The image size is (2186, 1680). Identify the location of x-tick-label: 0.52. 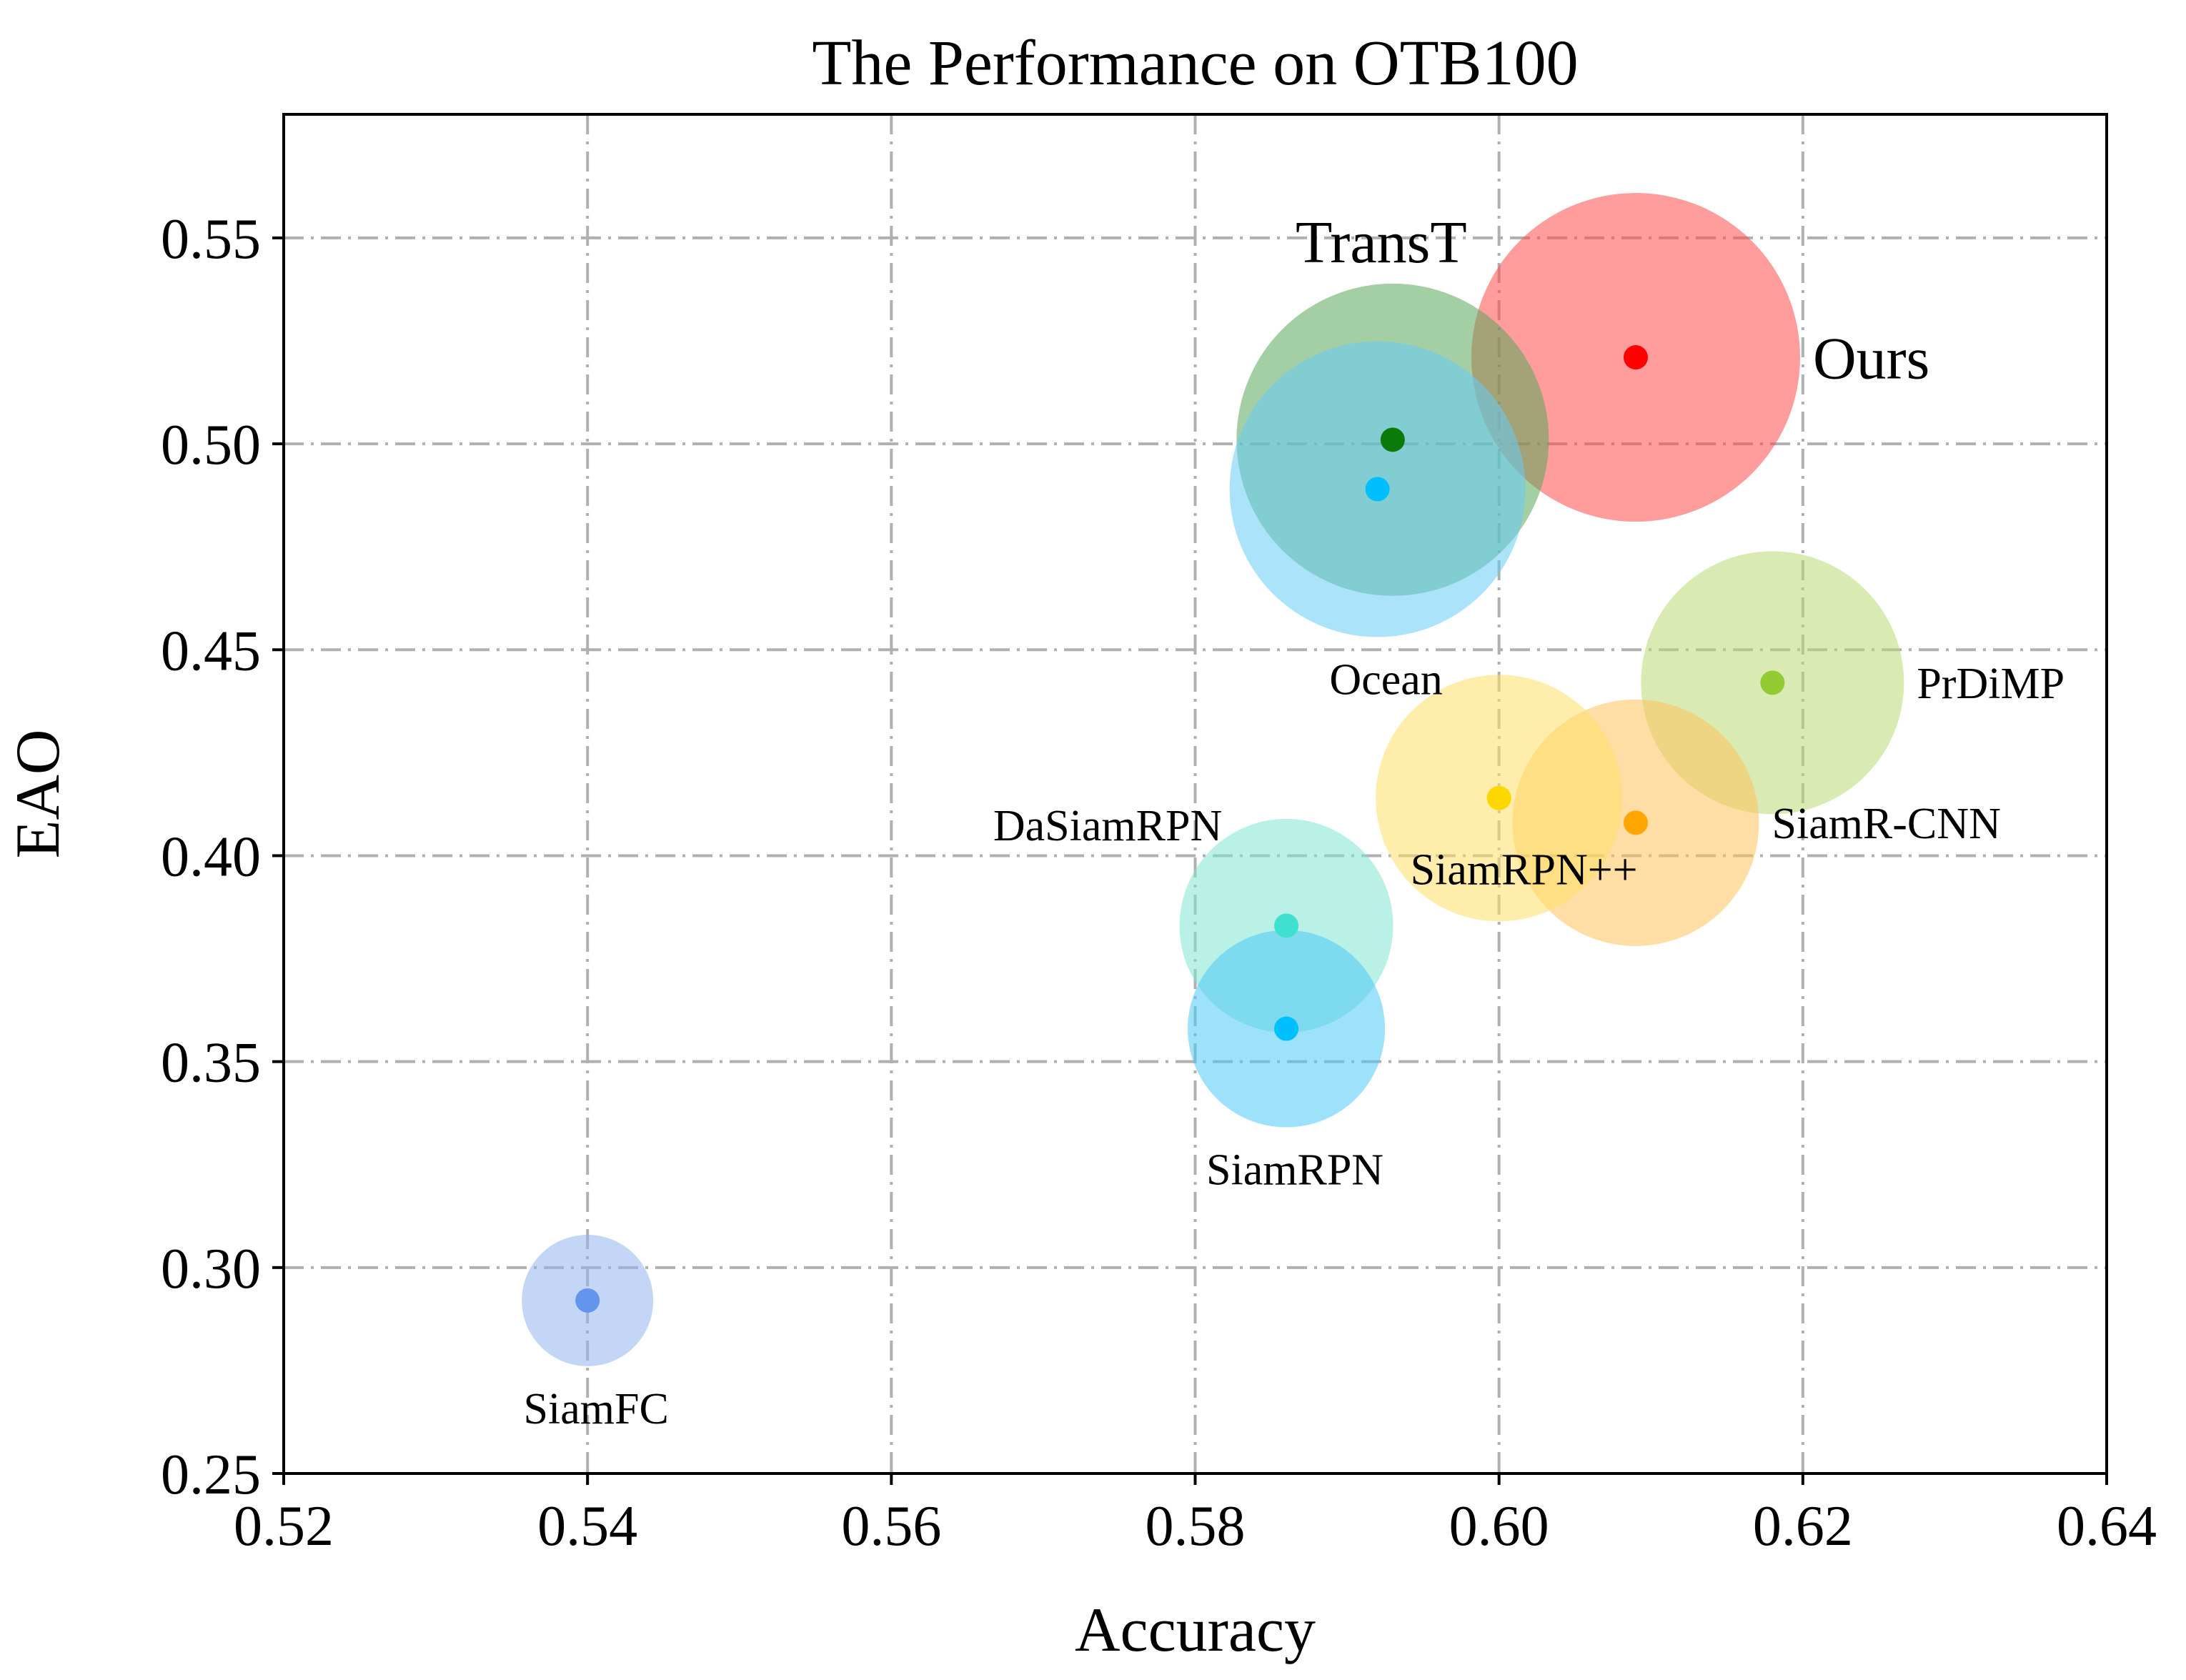
(284, 1526).